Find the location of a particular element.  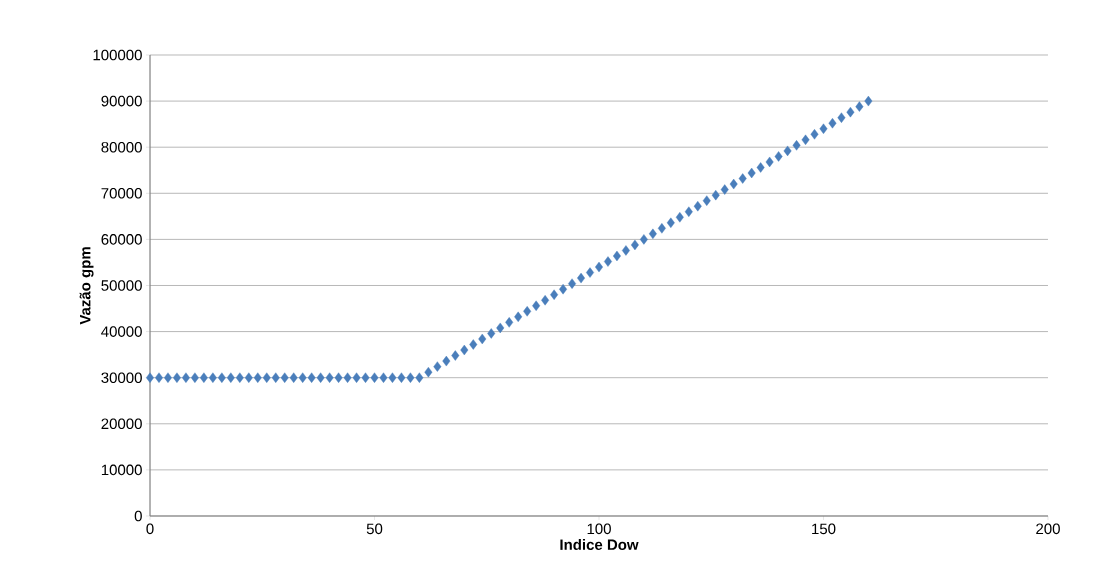

y-tick-label: 70000 is located at coordinates (121, 193).